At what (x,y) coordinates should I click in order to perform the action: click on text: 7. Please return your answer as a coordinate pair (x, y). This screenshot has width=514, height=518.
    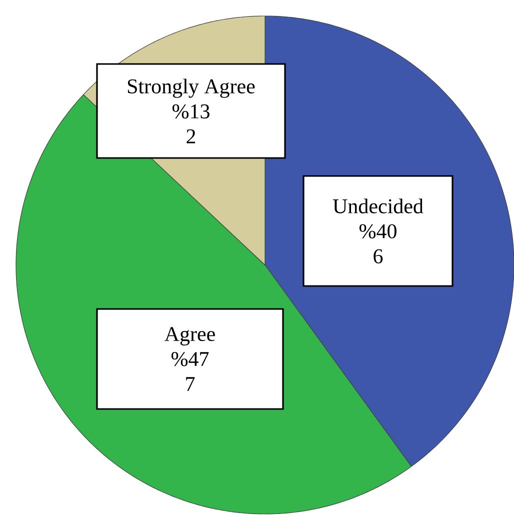
    Looking at the image, I should click on (190, 384).